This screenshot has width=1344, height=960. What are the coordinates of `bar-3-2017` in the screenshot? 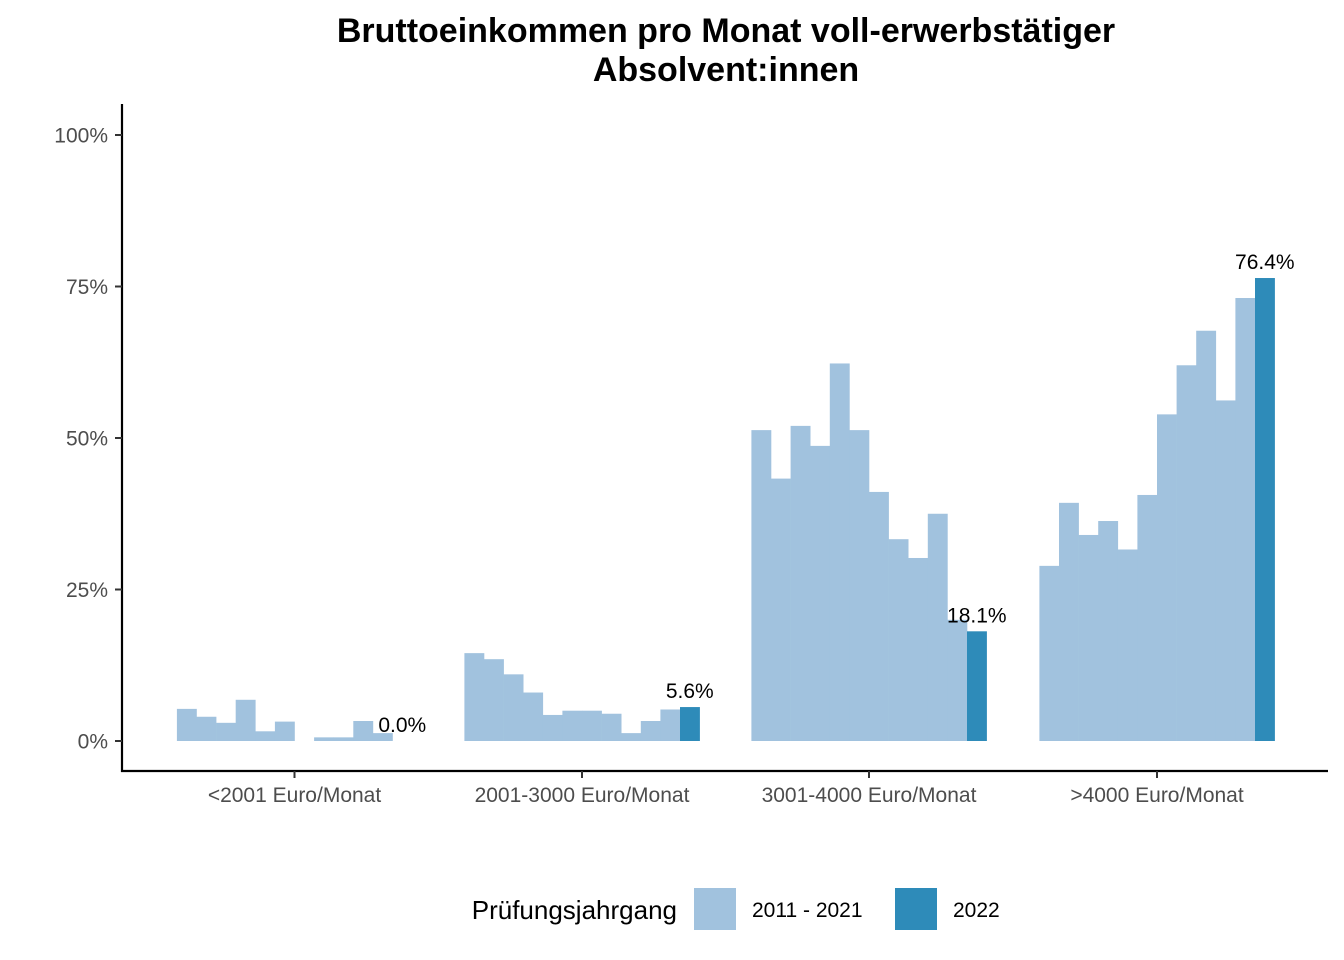 It's located at (879, 616).